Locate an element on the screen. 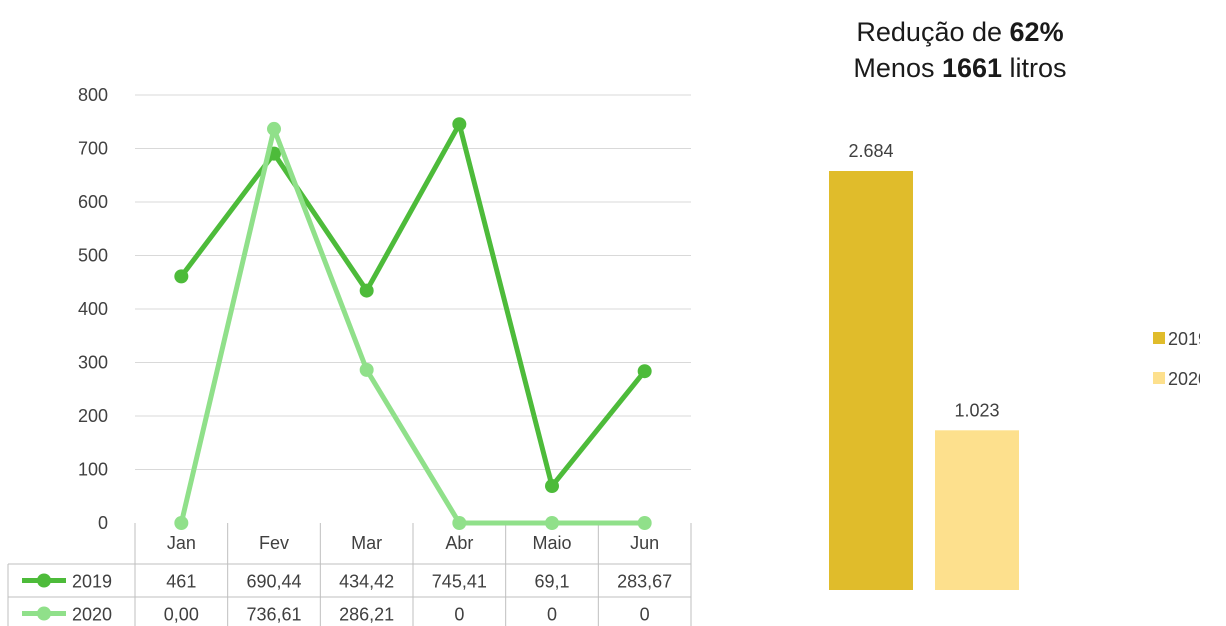 The height and width of the screenshot is (626, 1226). bar-2019 is located at coordinates (871, 380).